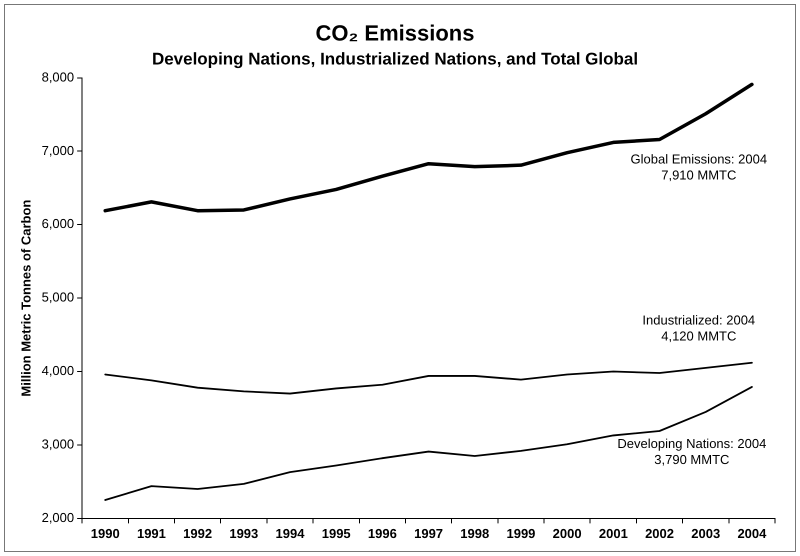 The width and height of the screenshot is (800, 556). Describe the element at coordinates (291, 533) in the screenshot. I see `x-tick-label: 1994` at that location.